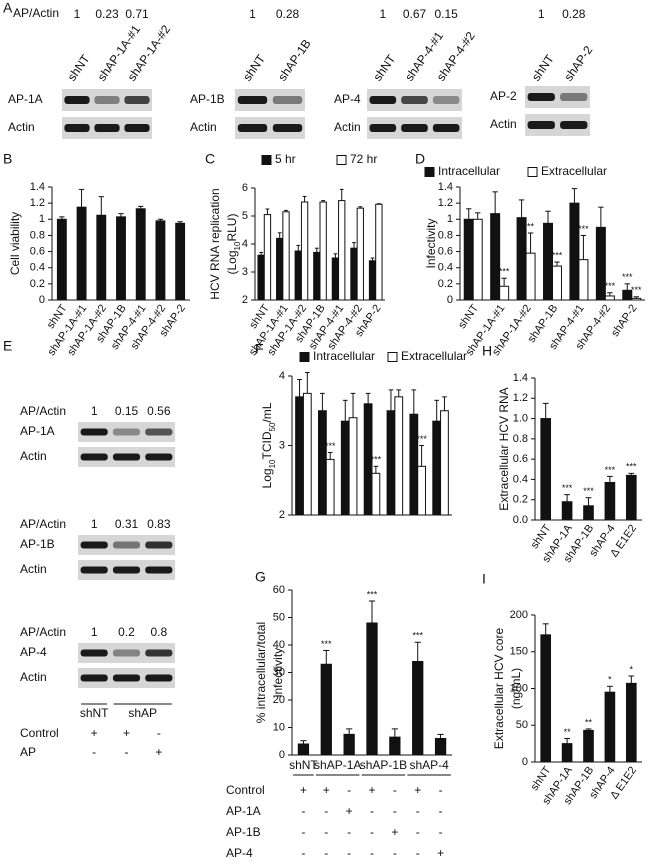 This screenshot has width=650, height=865. I want to click on y-tick-label: 2, so click(282, 515).